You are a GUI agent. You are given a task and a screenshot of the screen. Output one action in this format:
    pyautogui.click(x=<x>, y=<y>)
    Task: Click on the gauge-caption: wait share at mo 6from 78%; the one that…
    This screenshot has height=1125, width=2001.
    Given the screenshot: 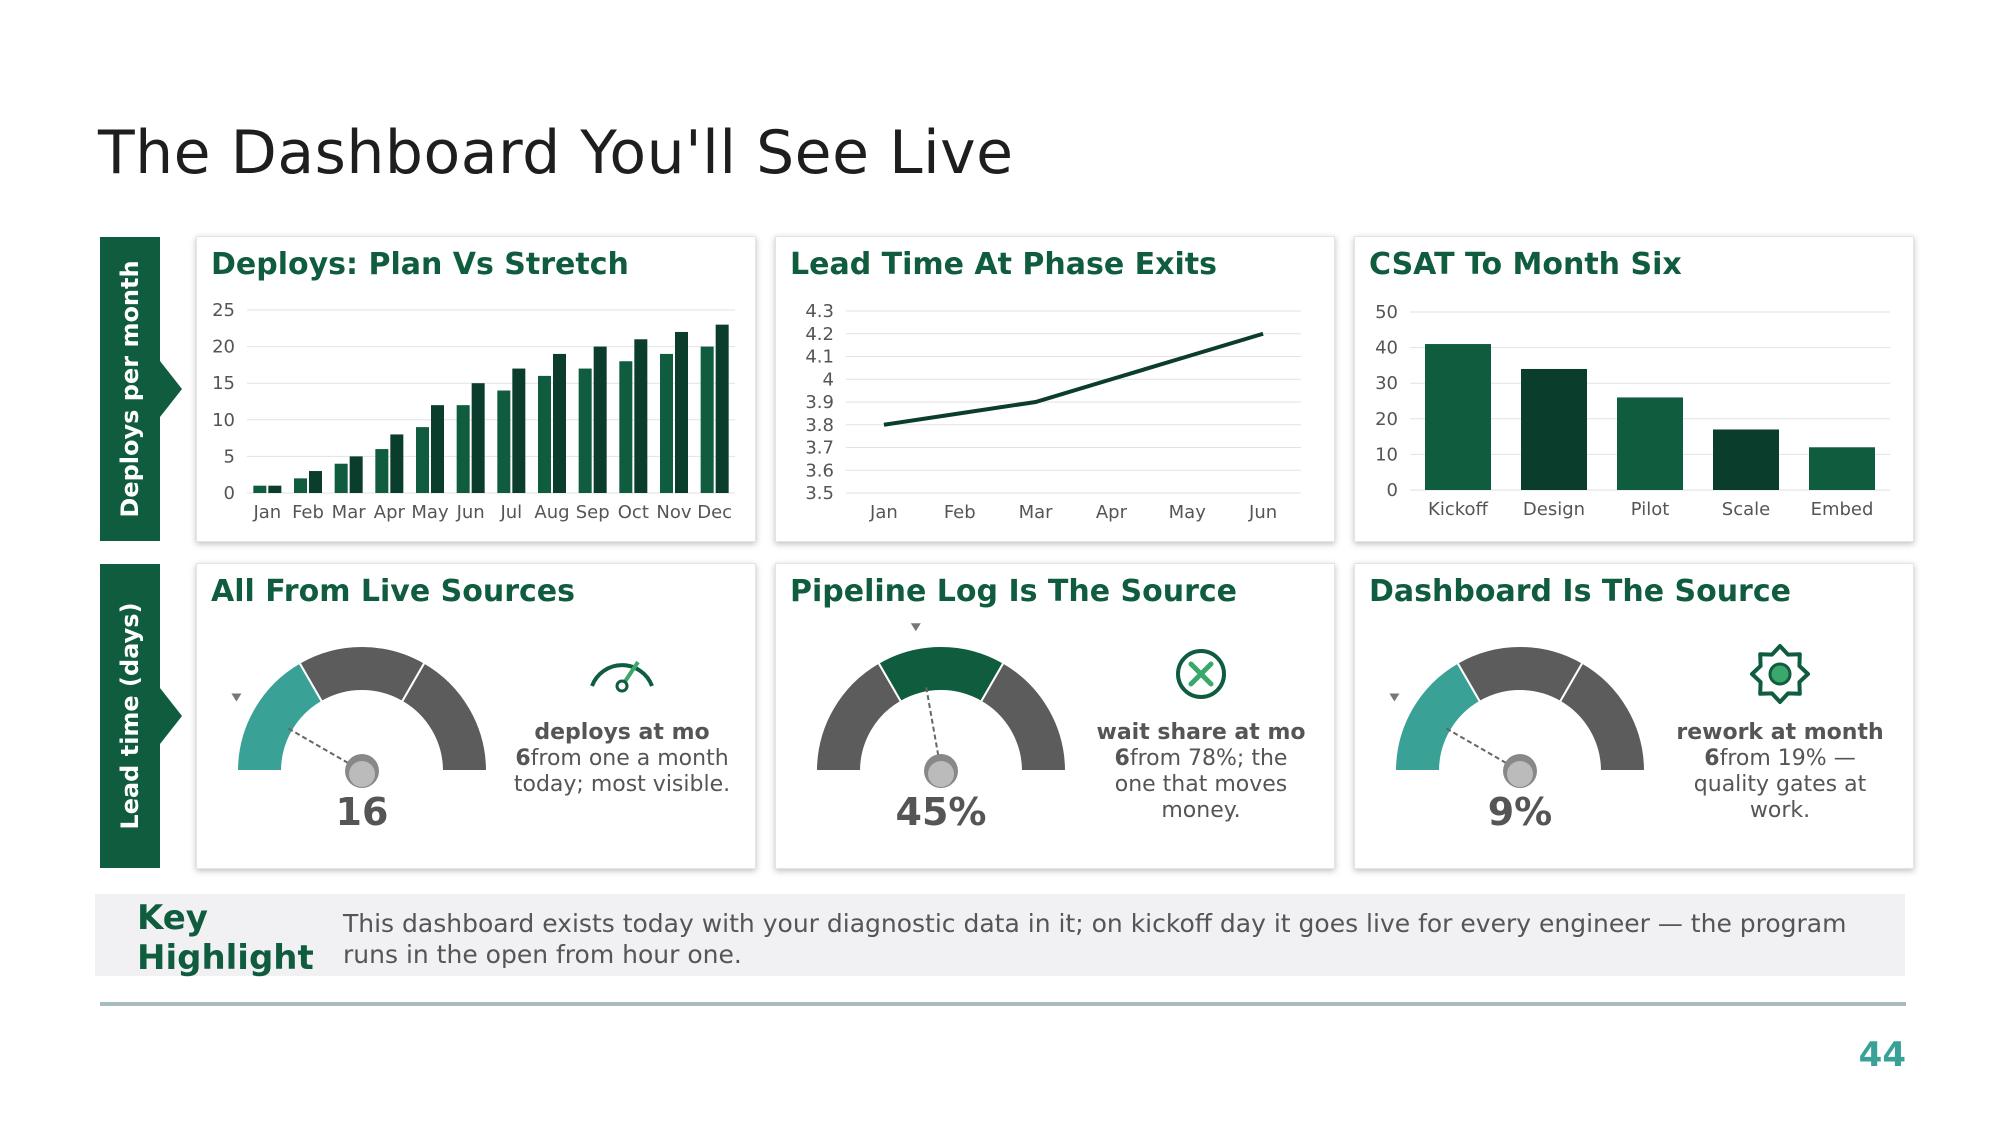 What is the action you would take?
    pyautogui.click(x=1201, y=772)
    